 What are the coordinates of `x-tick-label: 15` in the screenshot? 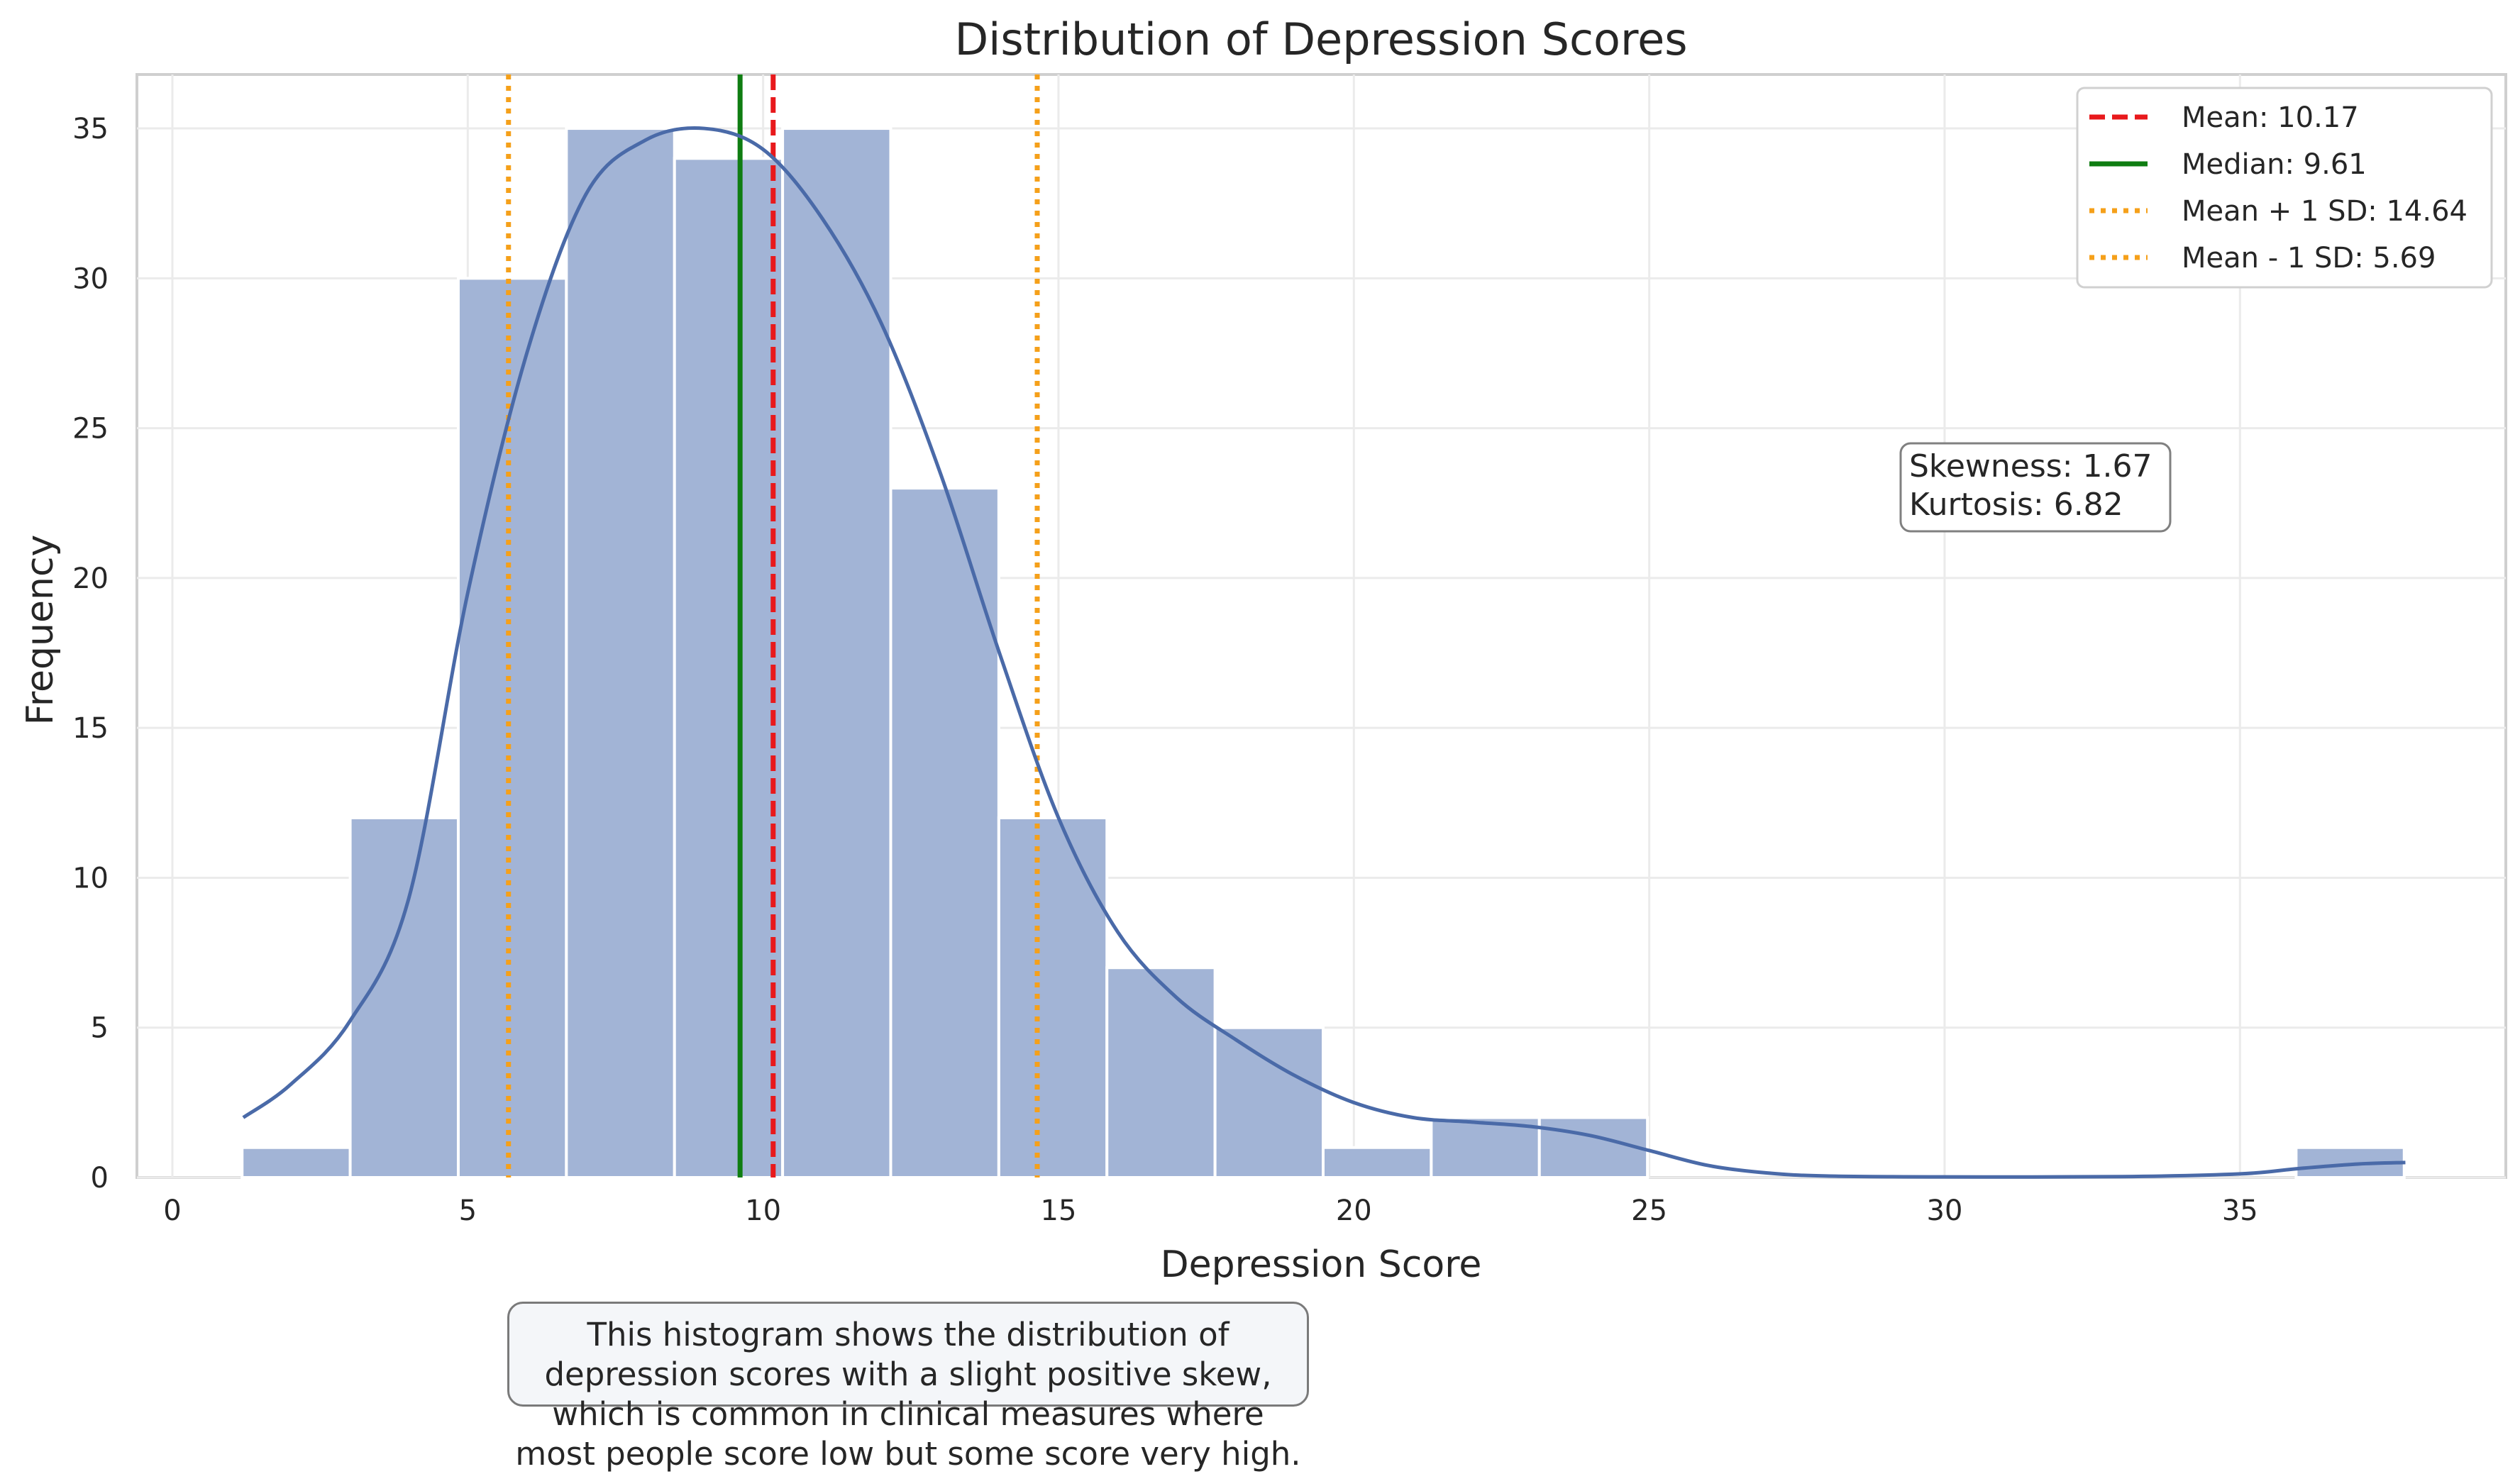 It's located at (1059, 1211).